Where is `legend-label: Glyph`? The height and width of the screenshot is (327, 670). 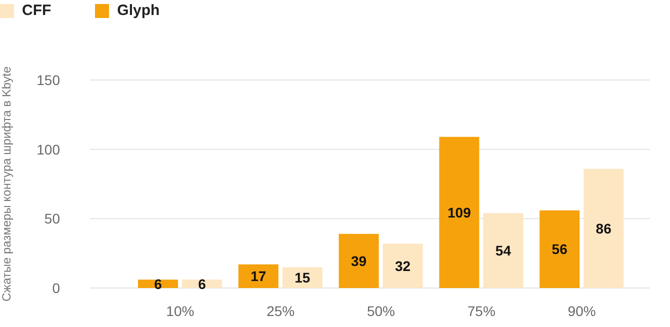
legend-label: Glyph is located at coordinates (138, 10).